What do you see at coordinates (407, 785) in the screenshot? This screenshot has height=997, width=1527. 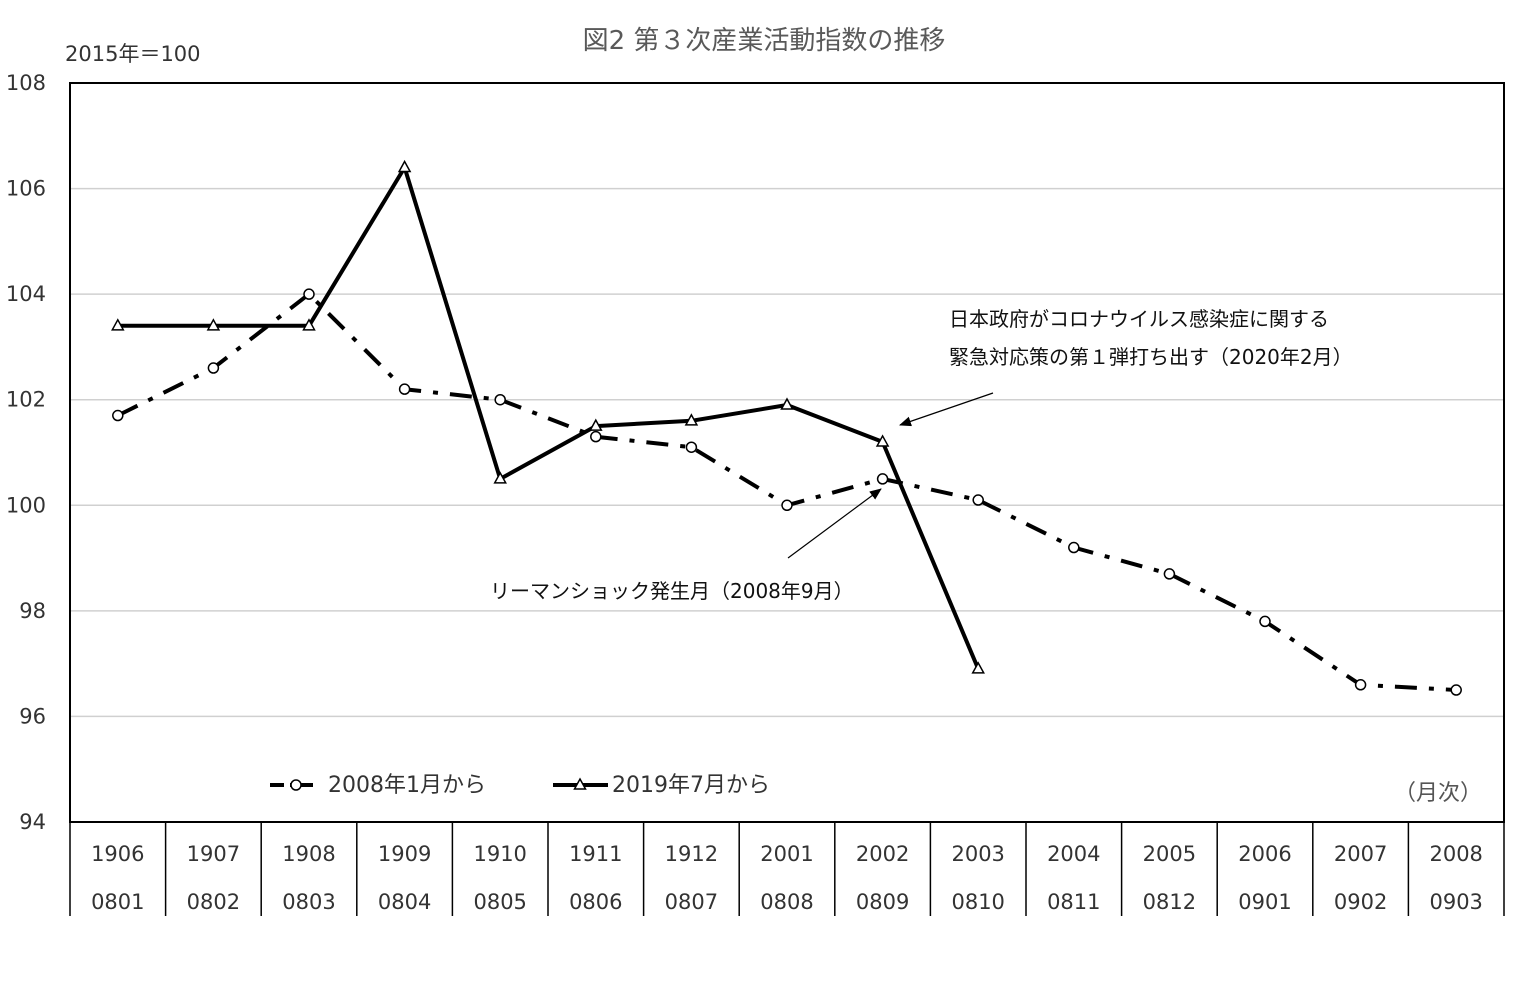 I see `legend-label-2008: 2008年1月から` at bounding box center [407, 785].